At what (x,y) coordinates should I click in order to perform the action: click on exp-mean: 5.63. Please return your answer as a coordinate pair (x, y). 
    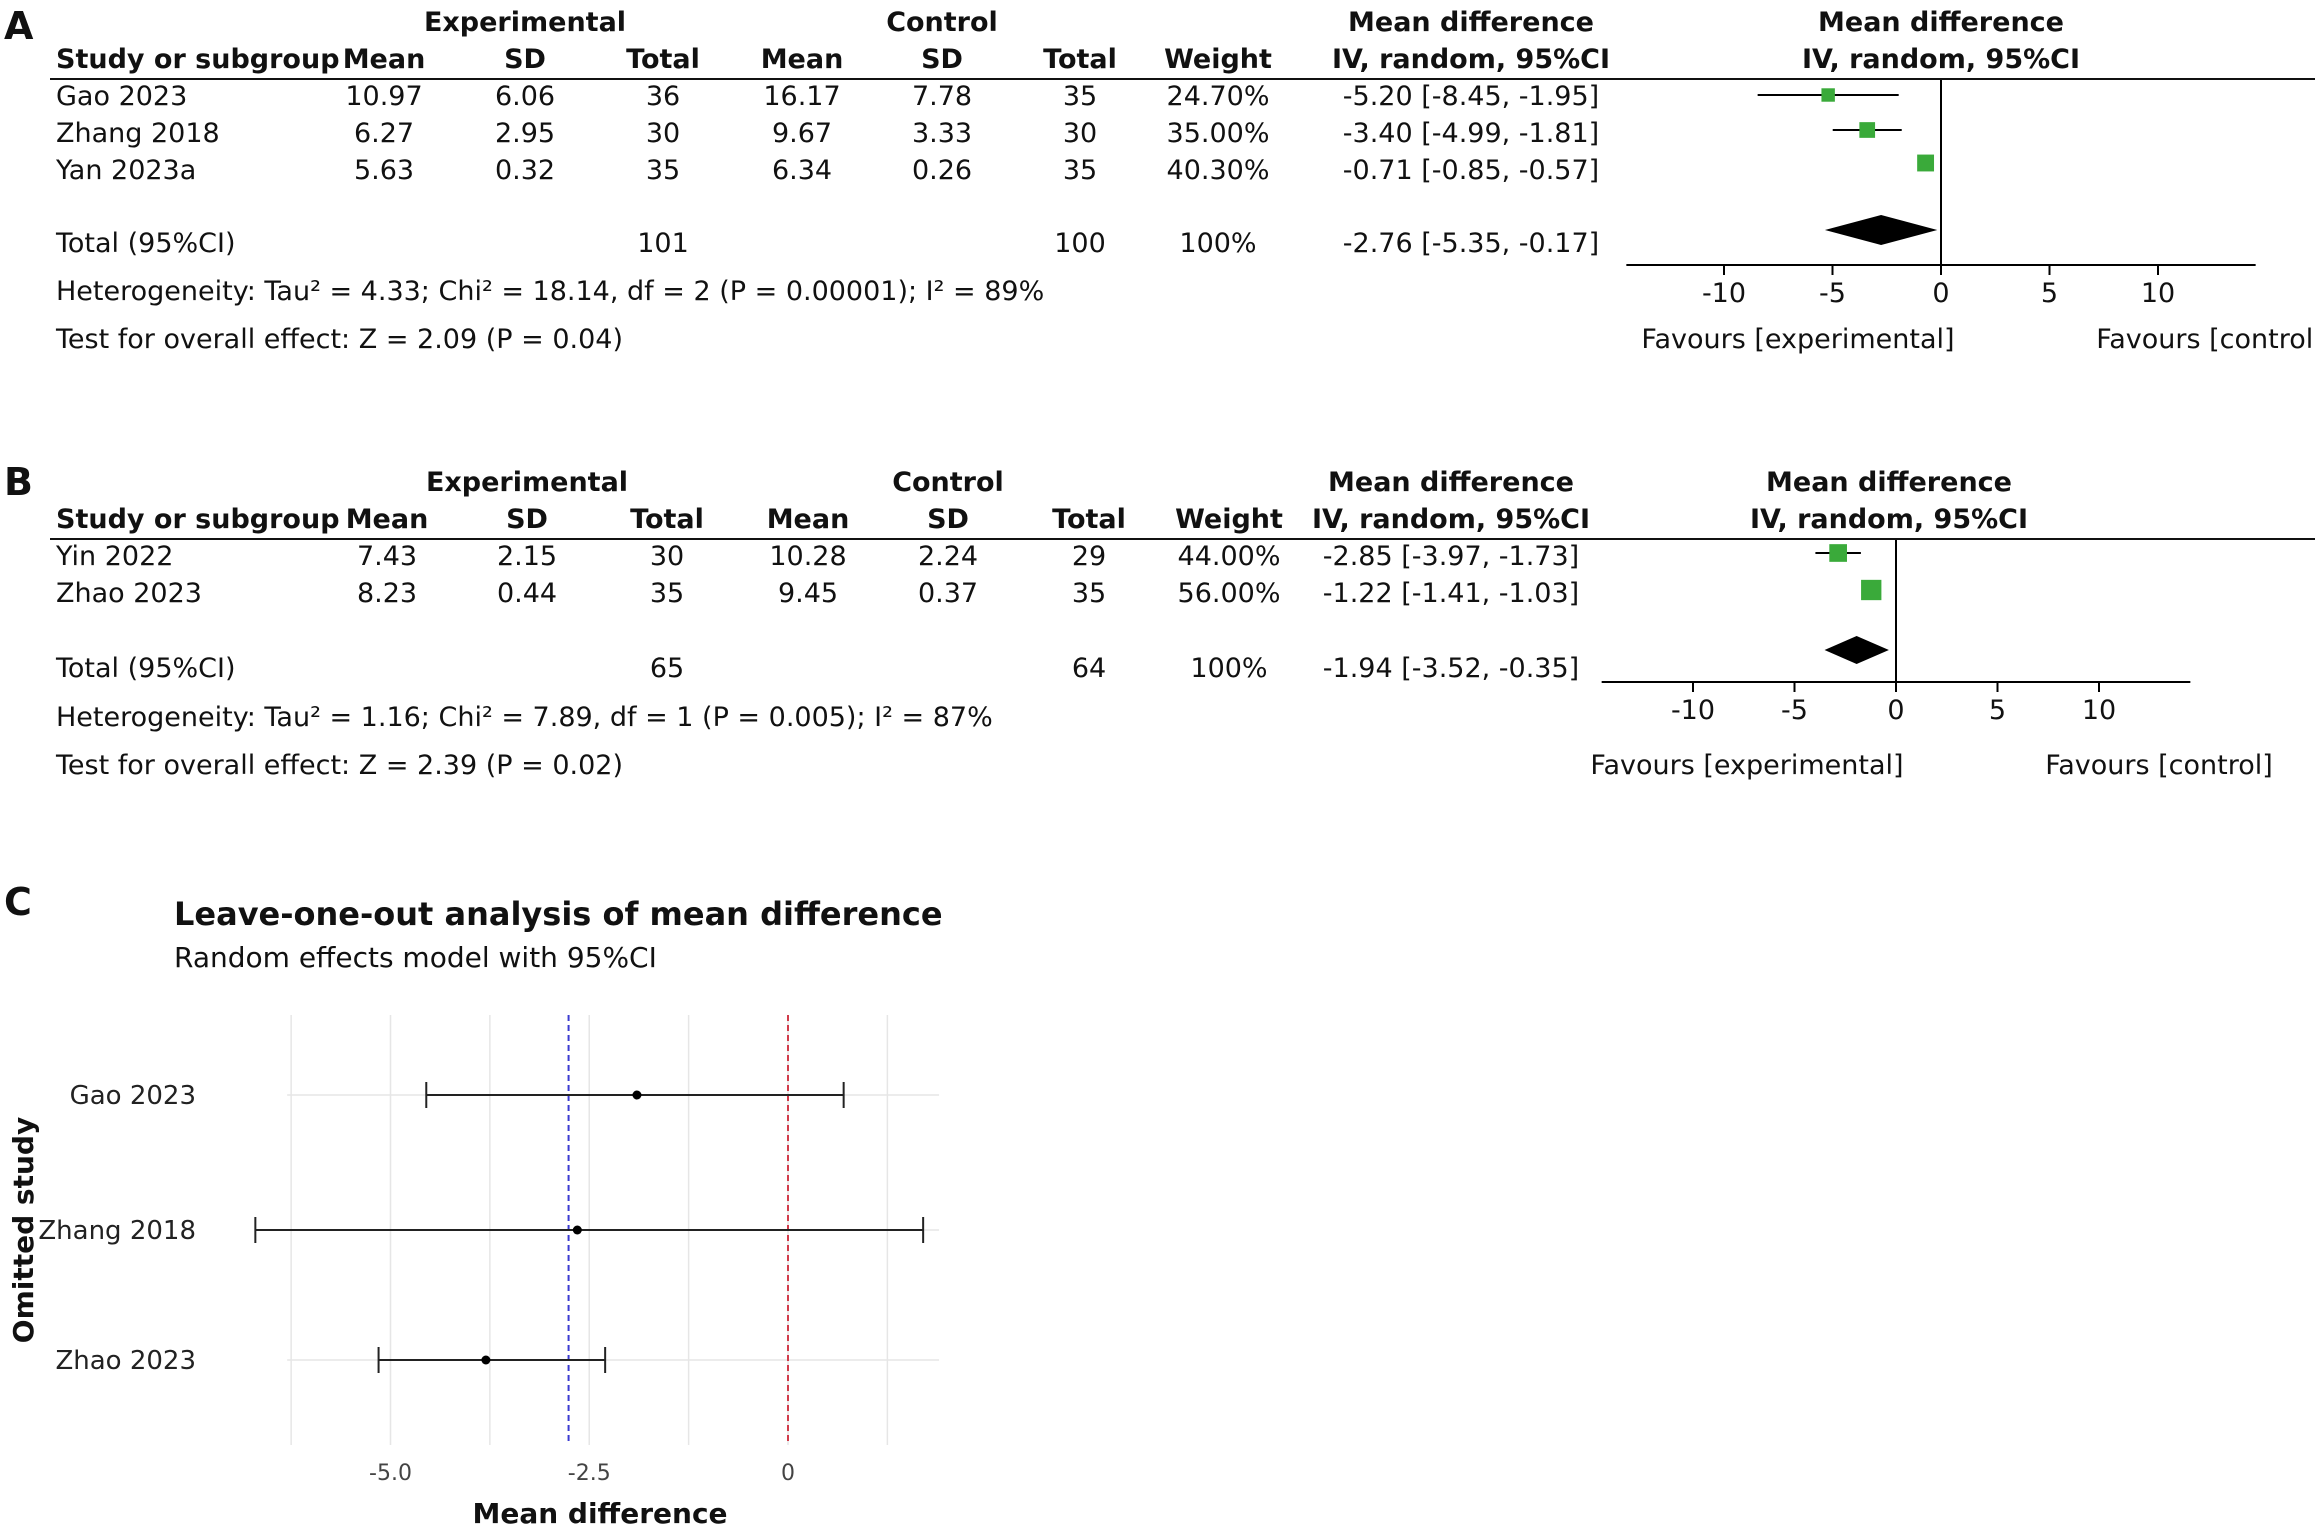
    Looking at the image, I should click on (384, 170).